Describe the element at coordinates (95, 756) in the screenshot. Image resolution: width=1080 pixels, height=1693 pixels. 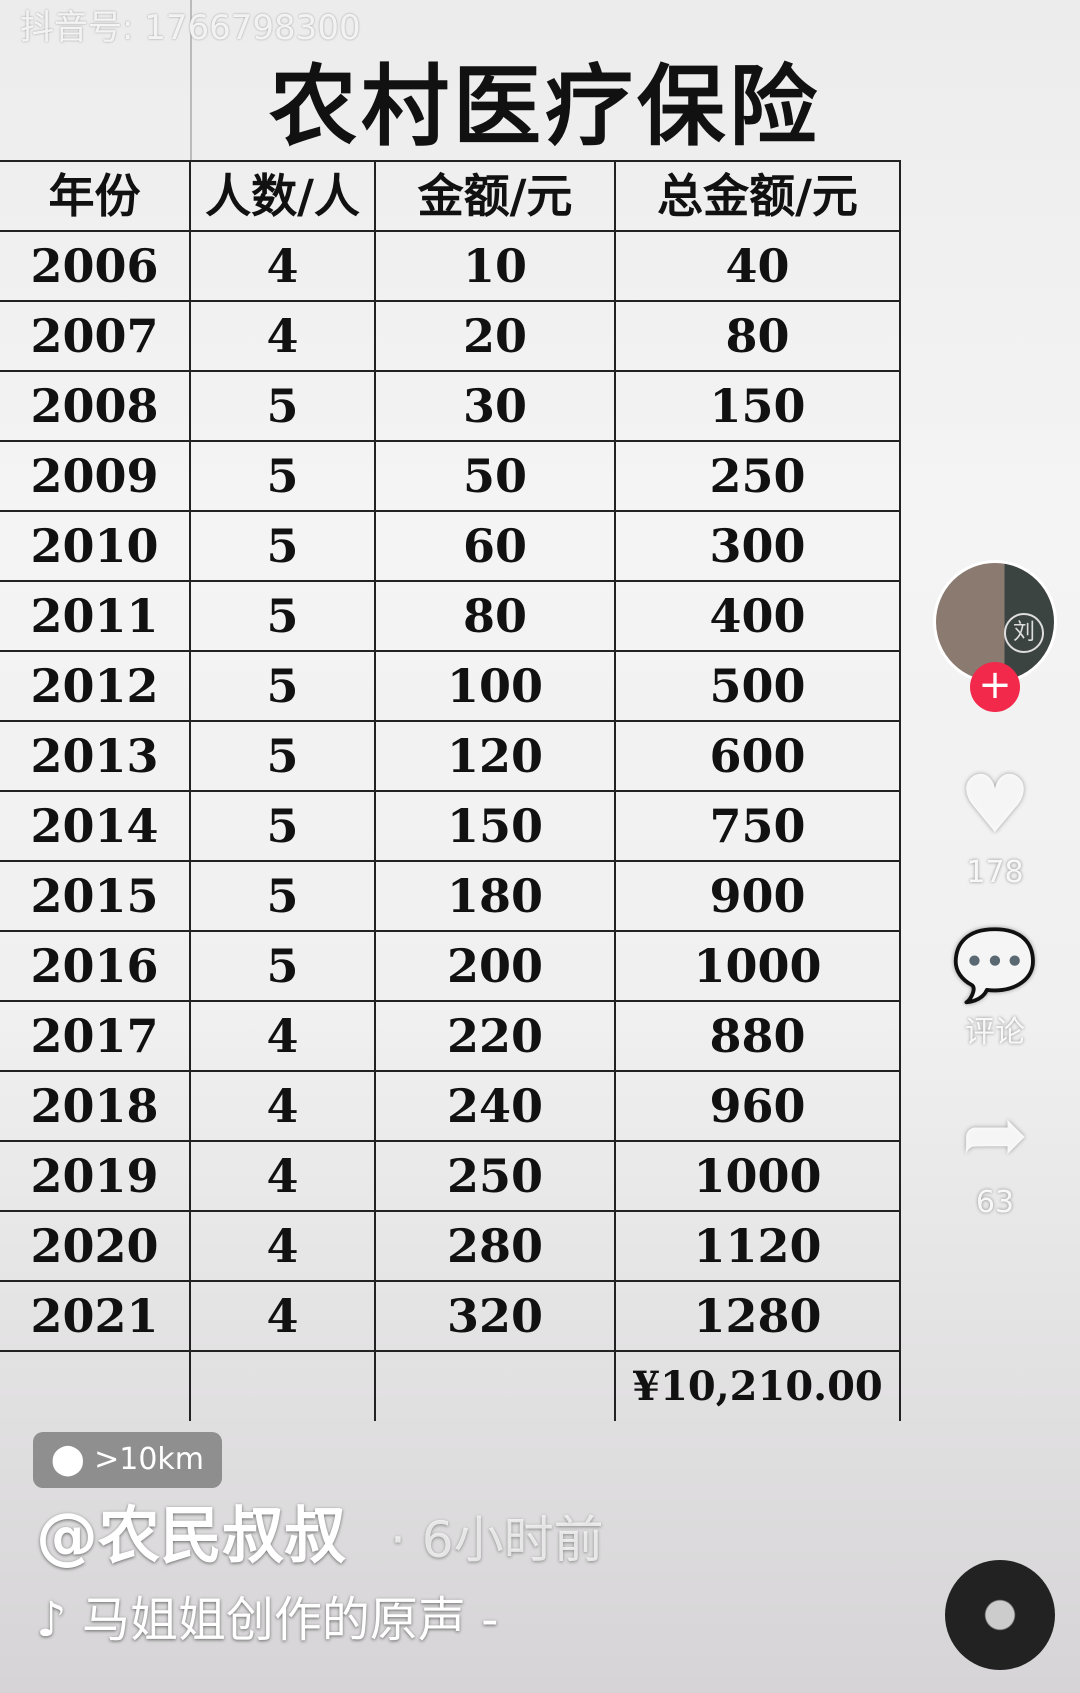
I see `table-cell: 2013` at that location.